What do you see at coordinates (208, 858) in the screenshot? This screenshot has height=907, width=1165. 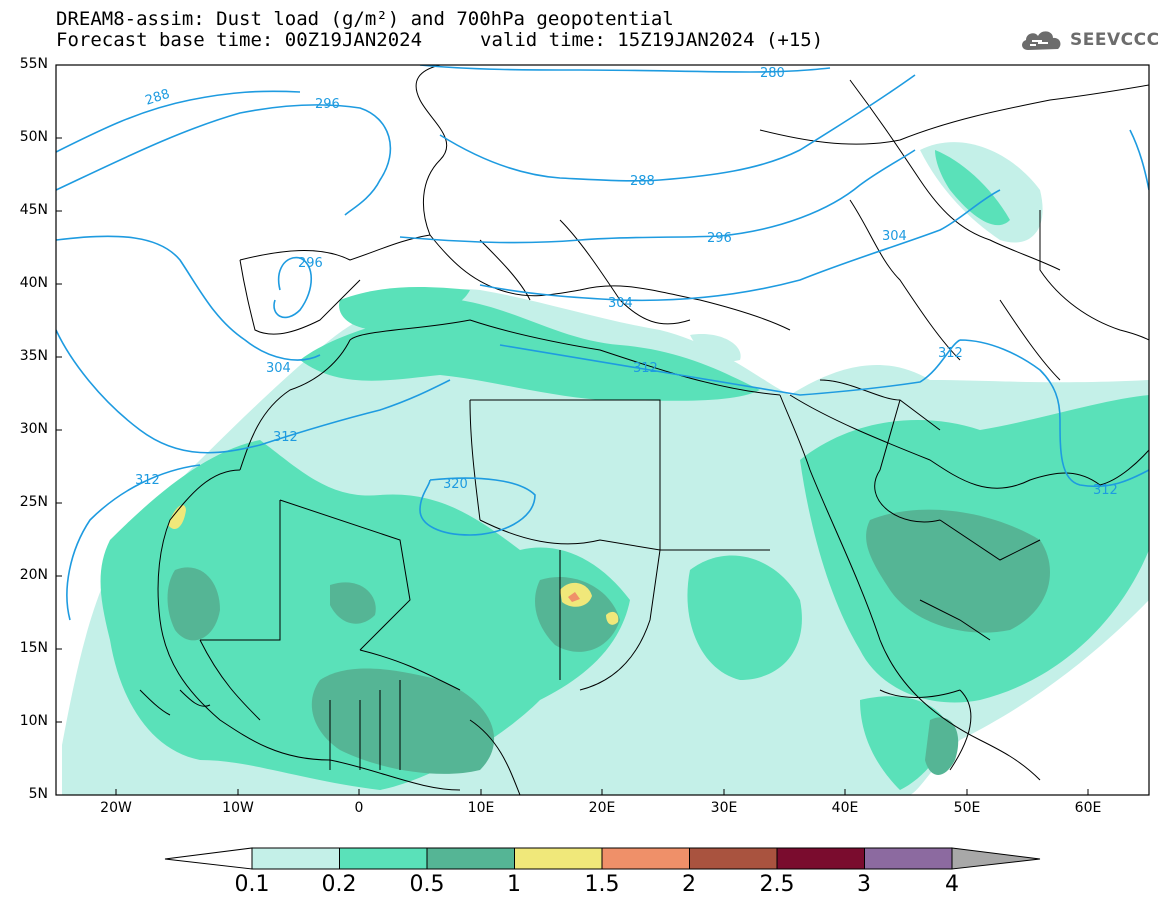 I see `colorbar-under-arrow` at bounding box center [208, 858].